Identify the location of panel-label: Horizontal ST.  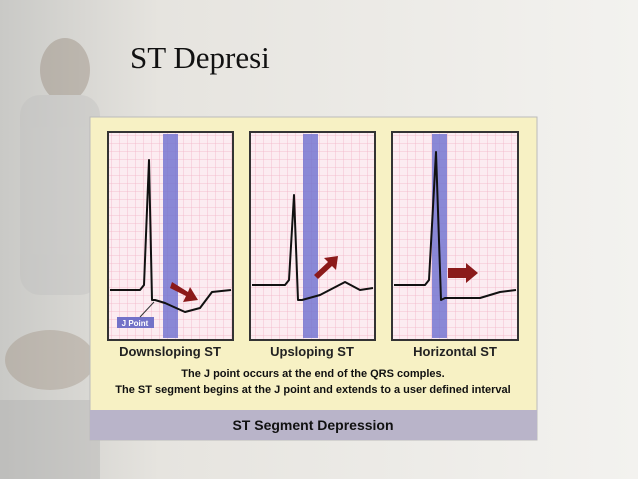
(455, 351).